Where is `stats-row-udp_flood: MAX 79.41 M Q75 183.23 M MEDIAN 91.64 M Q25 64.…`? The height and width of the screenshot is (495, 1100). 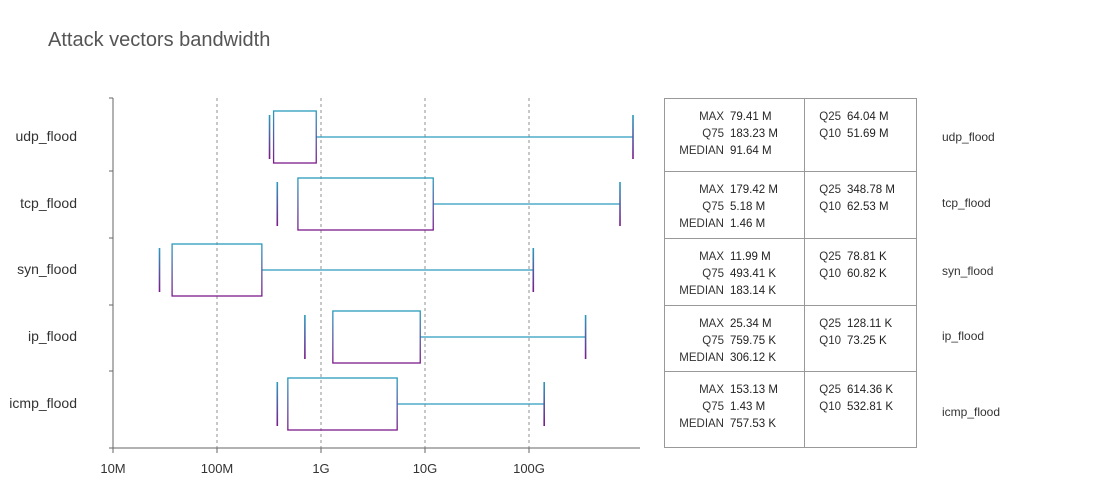 stats-row-udp_flood: MAX 79.41 M Q75 183.23 M MEDIAN 91.64 M Q25 64.… is located at coordinates (790, 135).